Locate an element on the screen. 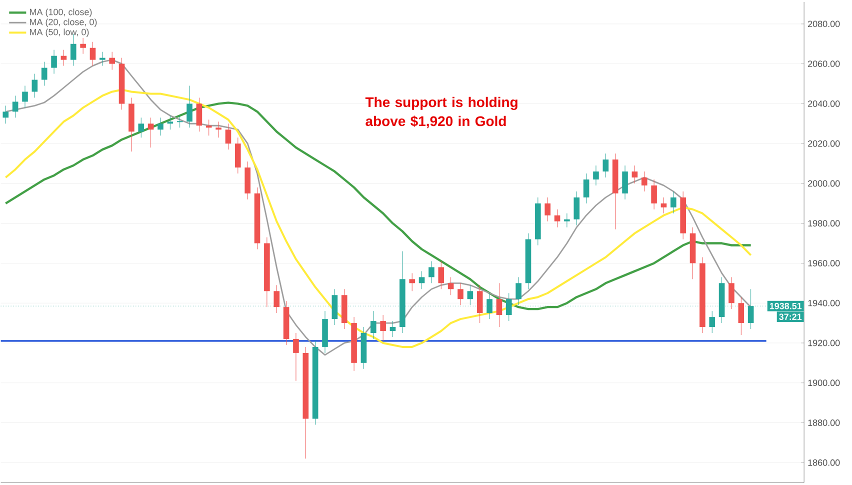 The width and height of the screenshot is (852, 485). legend-label: MA (20, close, 0) is located at coordinates (63, 23).